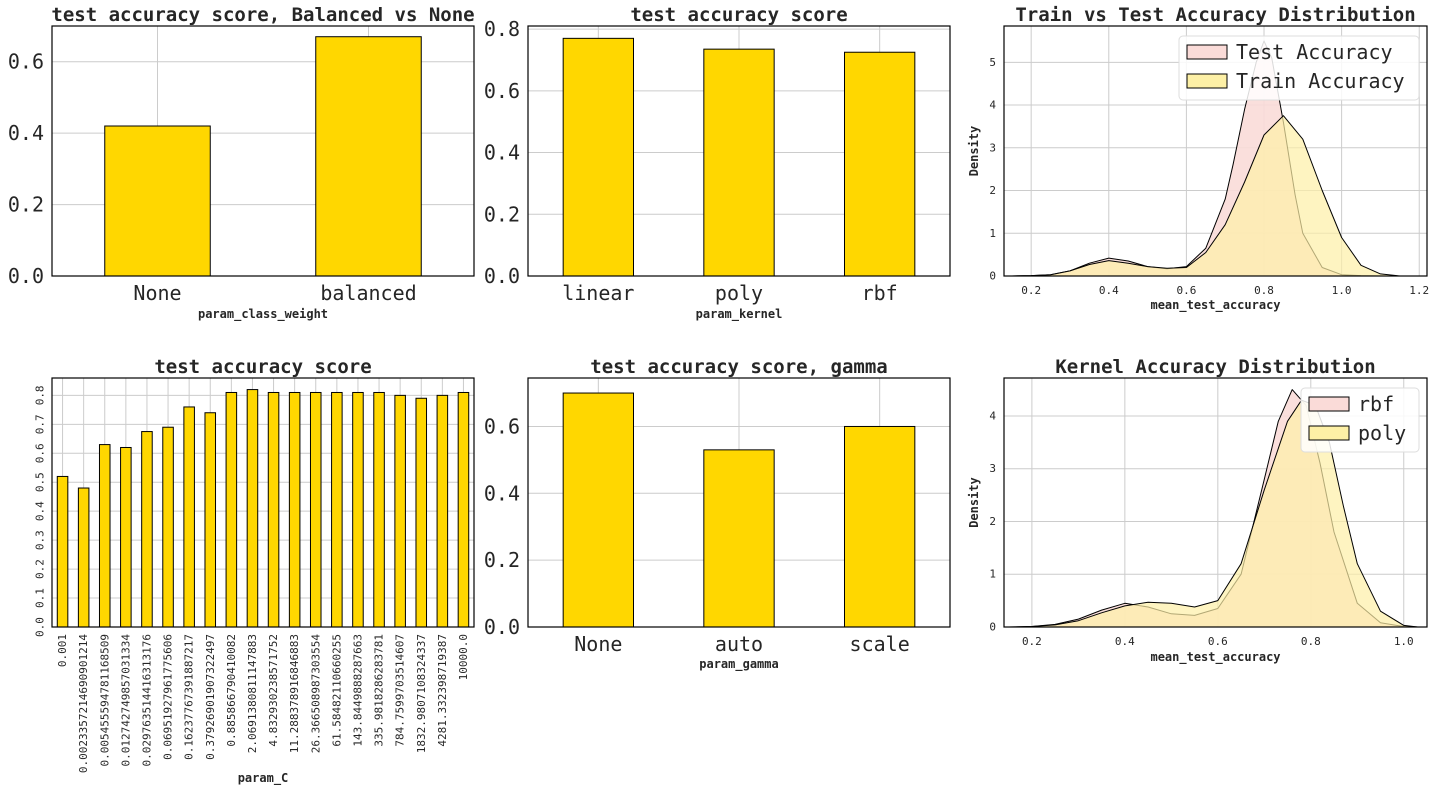  I want to click on y-tick-label: 0.3, so click(40, 540).